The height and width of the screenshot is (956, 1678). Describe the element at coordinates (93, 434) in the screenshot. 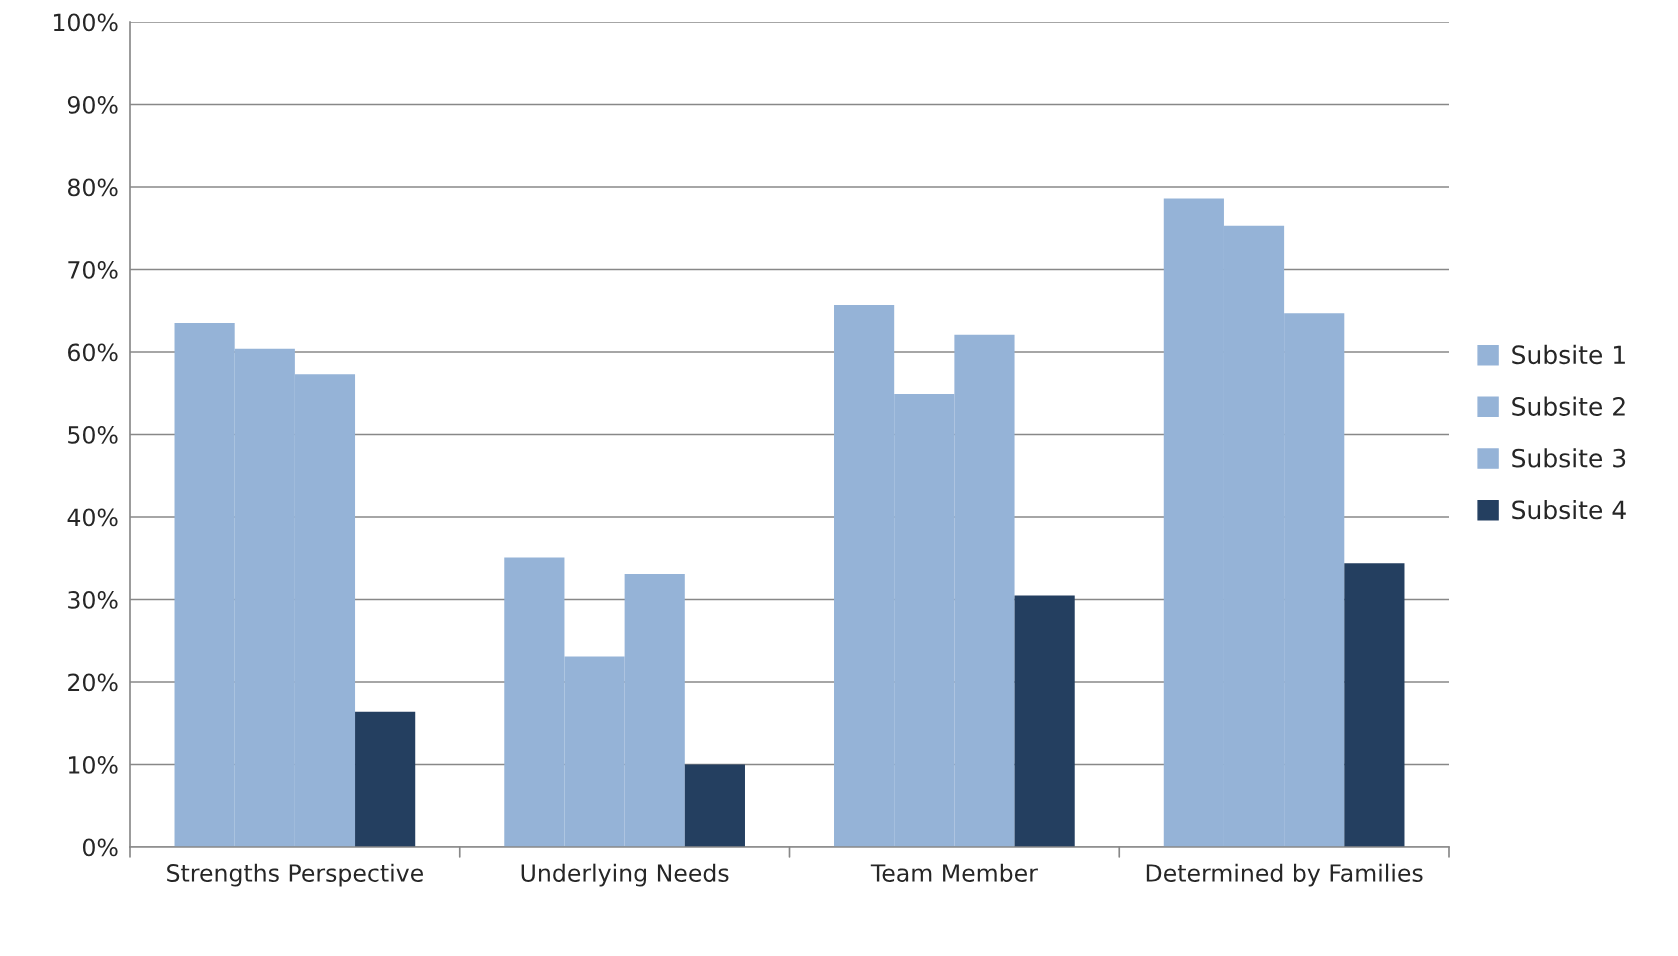

I see `y-tick-label: 50%` at that location.